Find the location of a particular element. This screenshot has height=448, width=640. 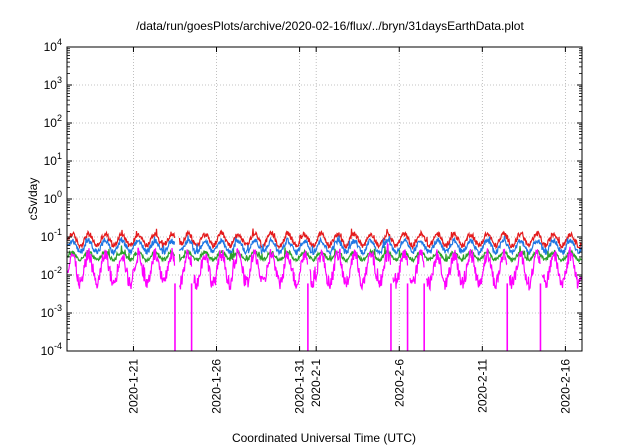

y-tick-label: 10⁻² is located at coordinates (51, 273).